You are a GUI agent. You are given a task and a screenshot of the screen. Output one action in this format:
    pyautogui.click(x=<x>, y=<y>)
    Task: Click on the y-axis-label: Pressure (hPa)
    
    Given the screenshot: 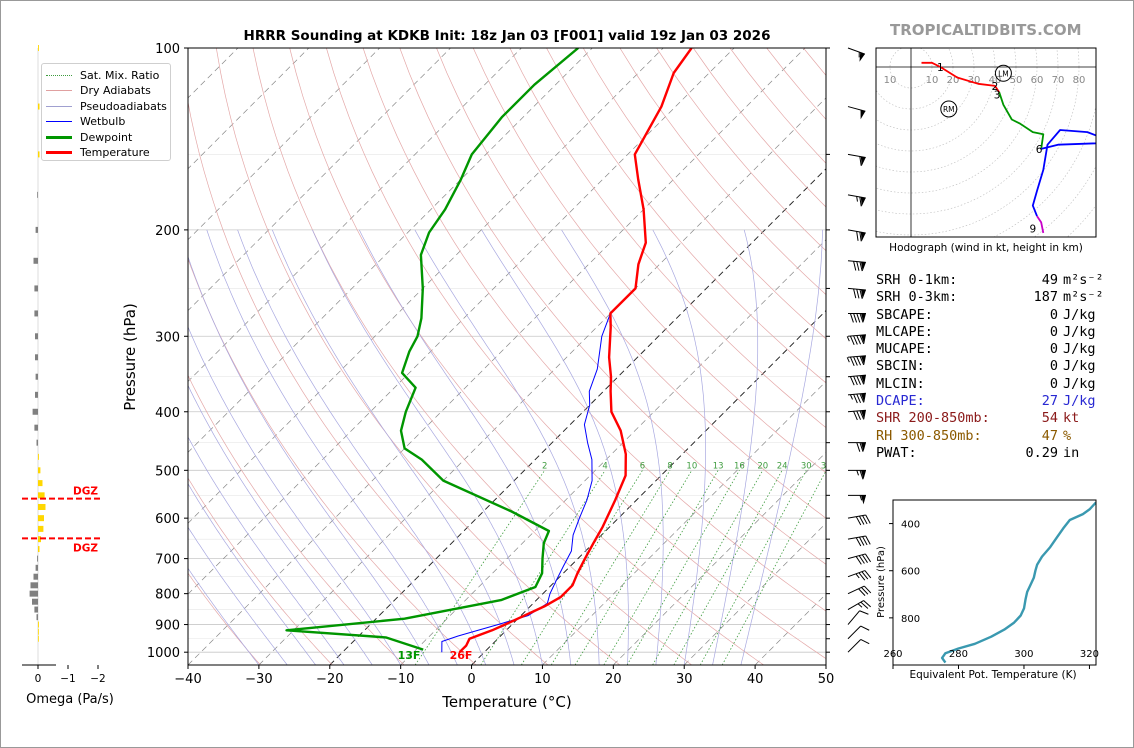 What is the action you would take?
    pyautogui.click(x=130, y=357)
    